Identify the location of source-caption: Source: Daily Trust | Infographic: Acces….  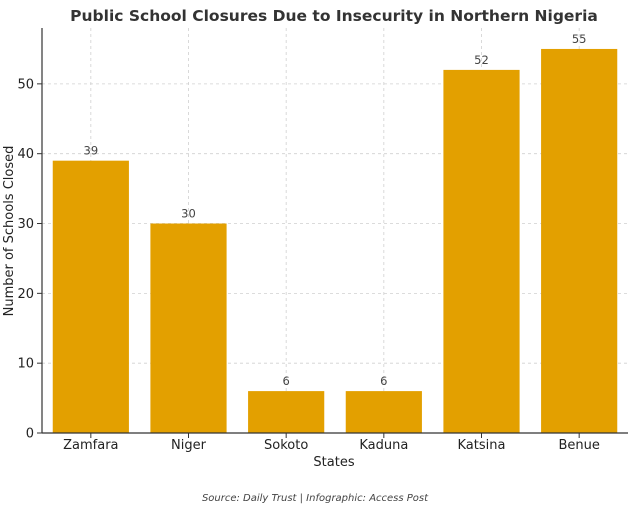
(315, 498).